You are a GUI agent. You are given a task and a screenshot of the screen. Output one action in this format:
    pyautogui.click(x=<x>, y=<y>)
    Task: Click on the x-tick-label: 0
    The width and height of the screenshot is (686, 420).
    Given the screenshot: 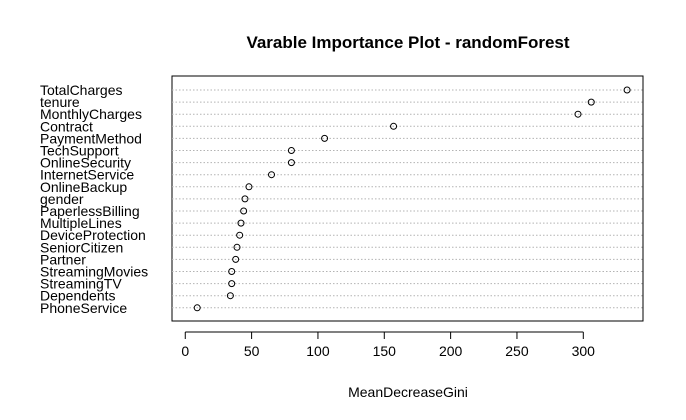 What is the action you would take?
    pyautogui.click(x=185, y=351)
    